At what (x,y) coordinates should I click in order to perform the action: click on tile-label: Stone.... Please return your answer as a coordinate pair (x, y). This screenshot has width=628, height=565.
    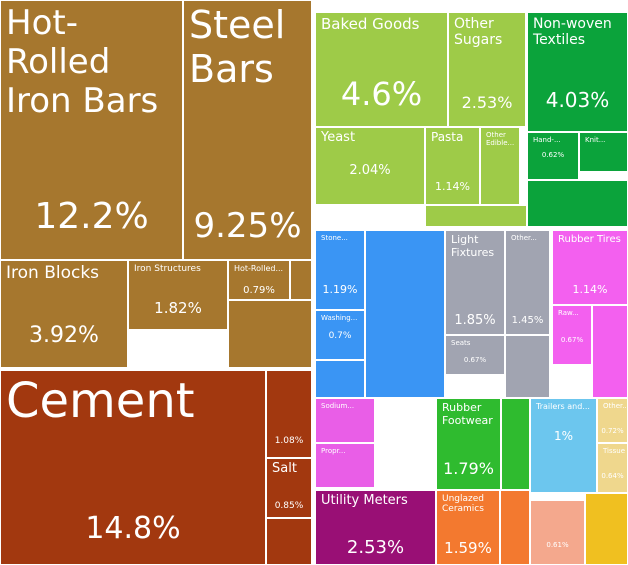
    Looking at the image, I should click on (334, 238).